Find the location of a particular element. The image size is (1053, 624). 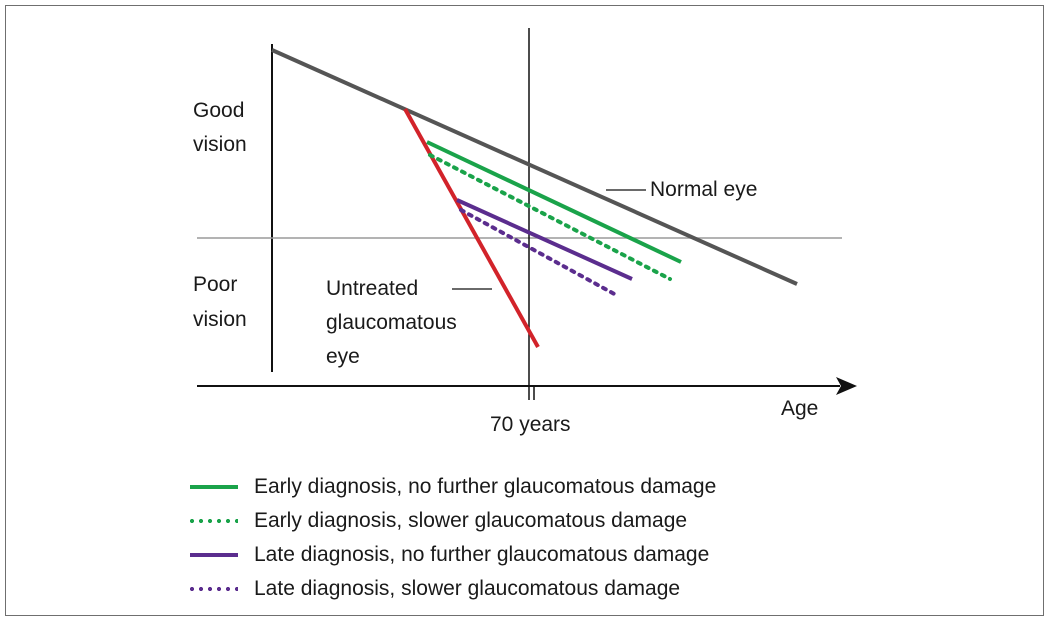

late-no-further-damage-line is located at coordinates (544, 239).